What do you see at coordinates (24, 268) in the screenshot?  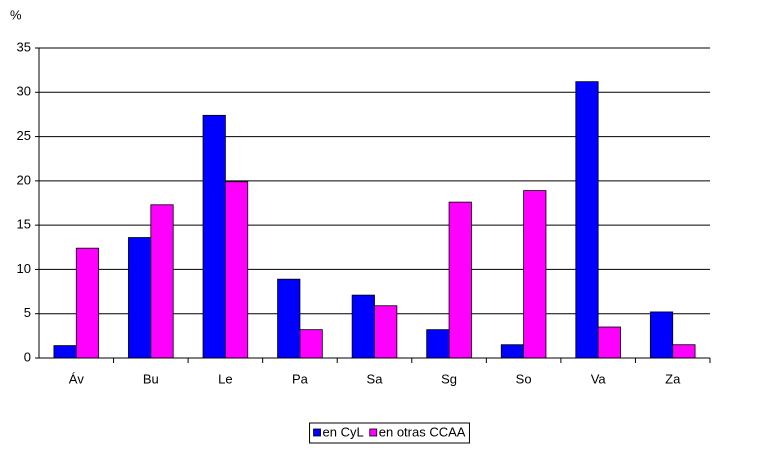 I see `y-tick-label: 10` at bounding box center [24, 268].